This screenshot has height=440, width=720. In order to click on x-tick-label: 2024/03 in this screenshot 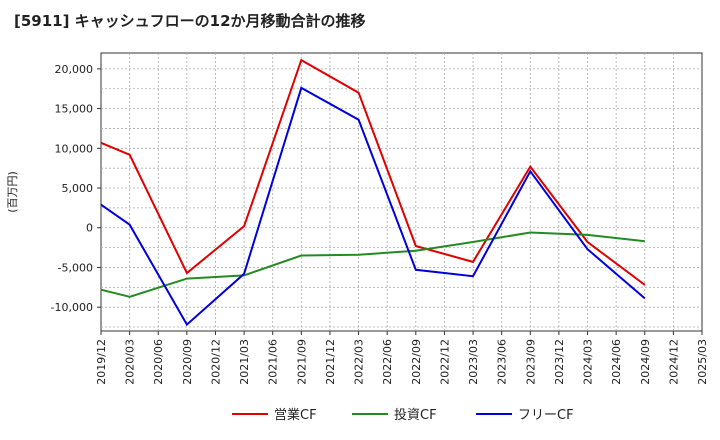, I will do `click(588, 362)`.